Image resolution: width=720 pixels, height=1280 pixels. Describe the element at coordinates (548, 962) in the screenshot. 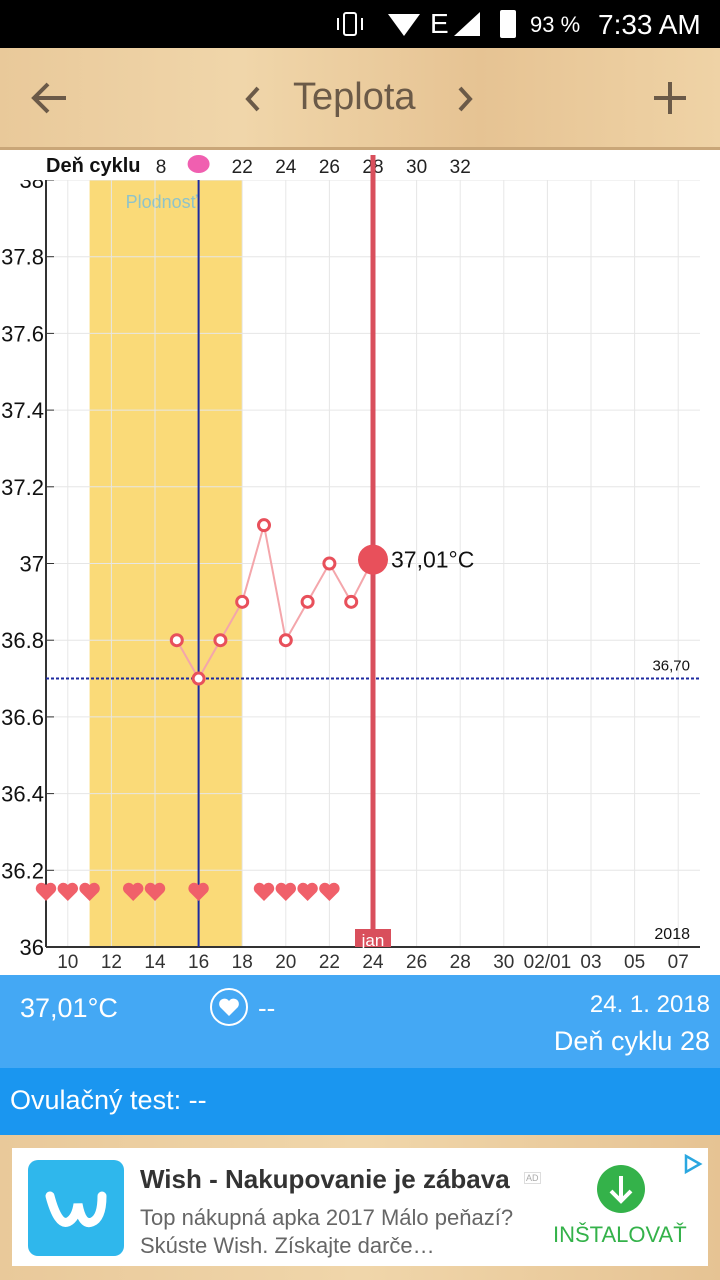

I see `x-tick-label: 02/01` at that location.